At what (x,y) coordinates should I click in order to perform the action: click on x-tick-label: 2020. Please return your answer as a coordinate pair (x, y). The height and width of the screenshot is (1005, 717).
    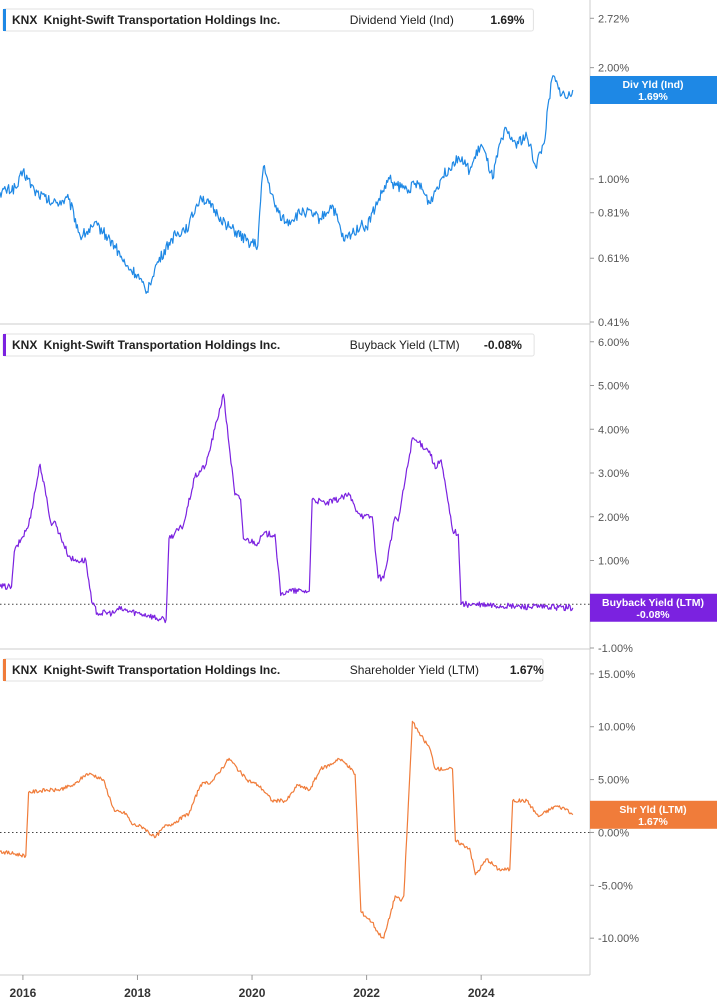
    Looking at the image, I should click on (252, 993).